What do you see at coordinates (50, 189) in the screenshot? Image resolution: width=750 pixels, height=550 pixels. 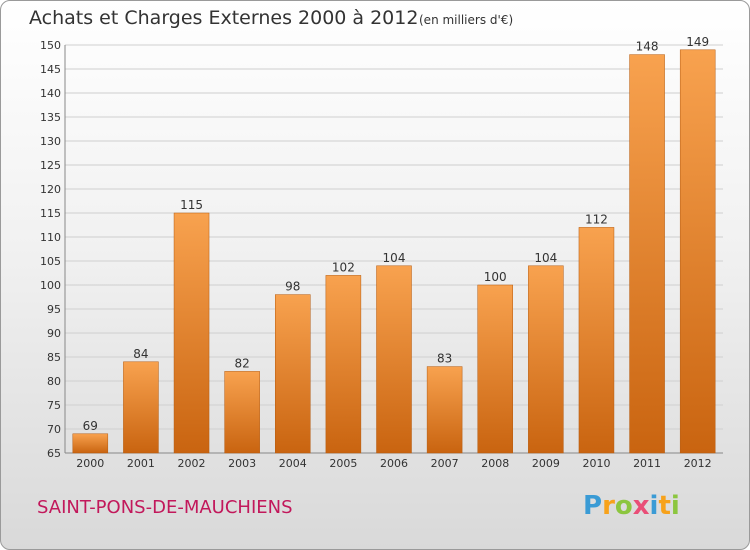 I see `y-tick-label: 120` at bounding box center [50, 189].